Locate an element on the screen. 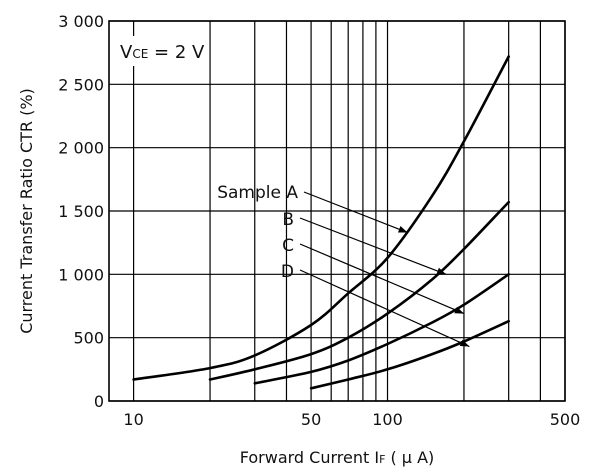 Image resolution: width=593 pixels, height=475 pixels. annotation-label: Sample A is located at coordinates (257, 193).